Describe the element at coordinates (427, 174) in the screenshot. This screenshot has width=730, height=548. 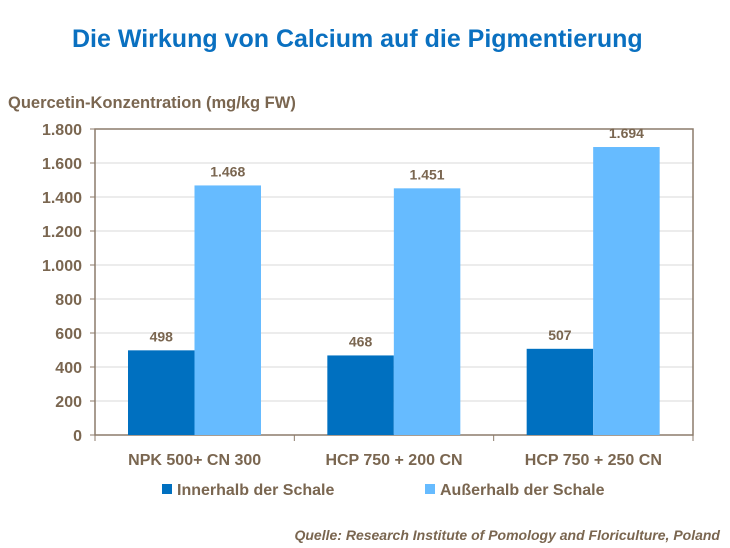
I see `data-label: 1.451` at that location.